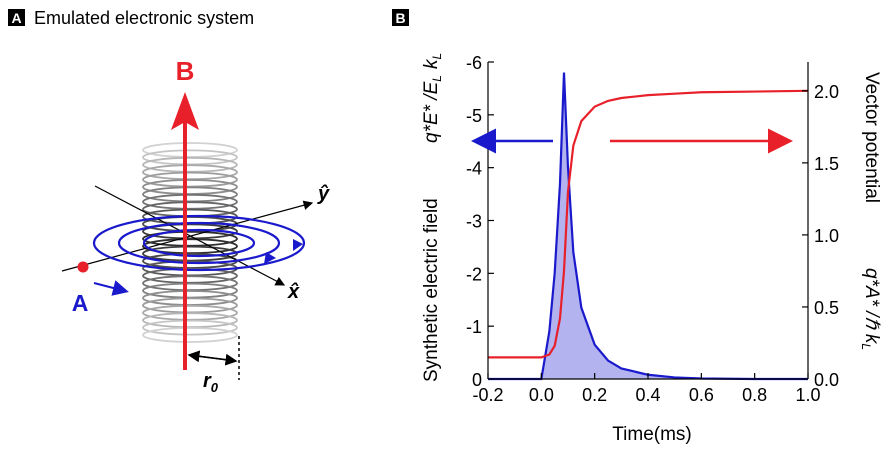 This screenshot has width=889, height=449. I want to click on left-tick-label: -3, so click(474, 222).